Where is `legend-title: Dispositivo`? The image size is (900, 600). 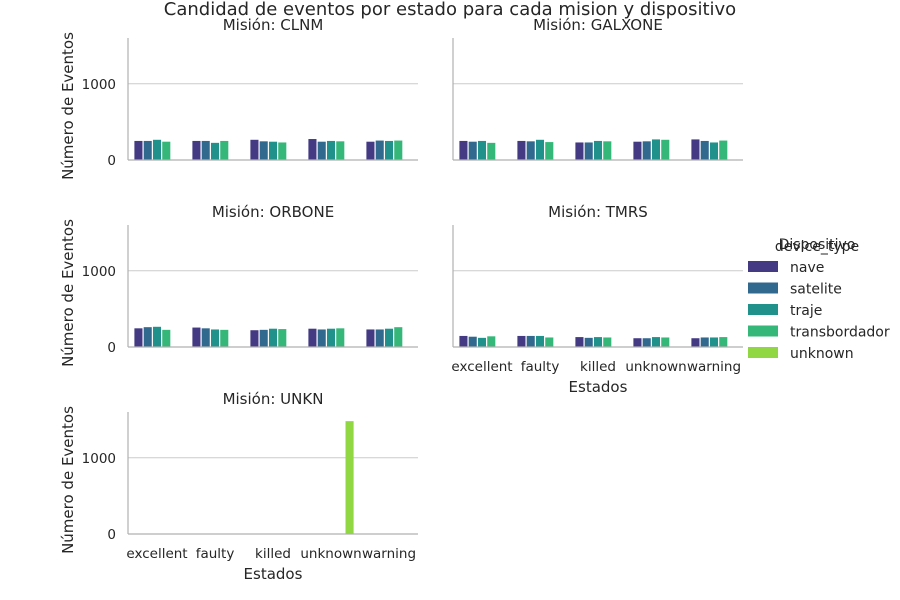
legend-title: Dispositivo is located at coordinates (817, 245).